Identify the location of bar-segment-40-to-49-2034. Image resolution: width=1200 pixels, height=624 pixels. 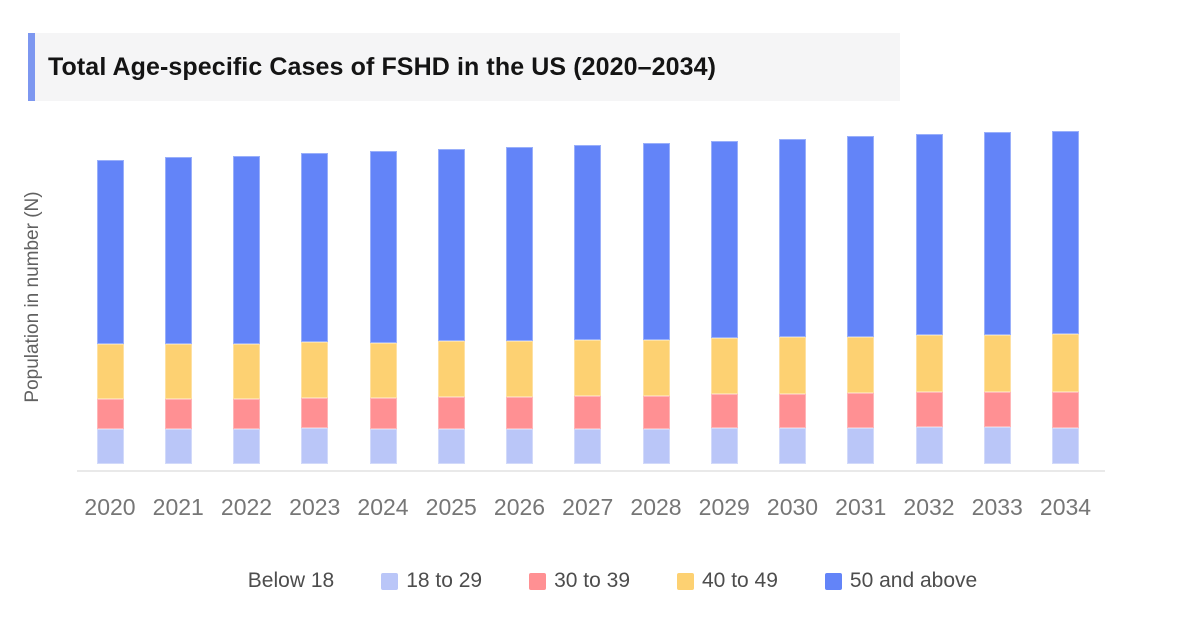
(1065, 363).